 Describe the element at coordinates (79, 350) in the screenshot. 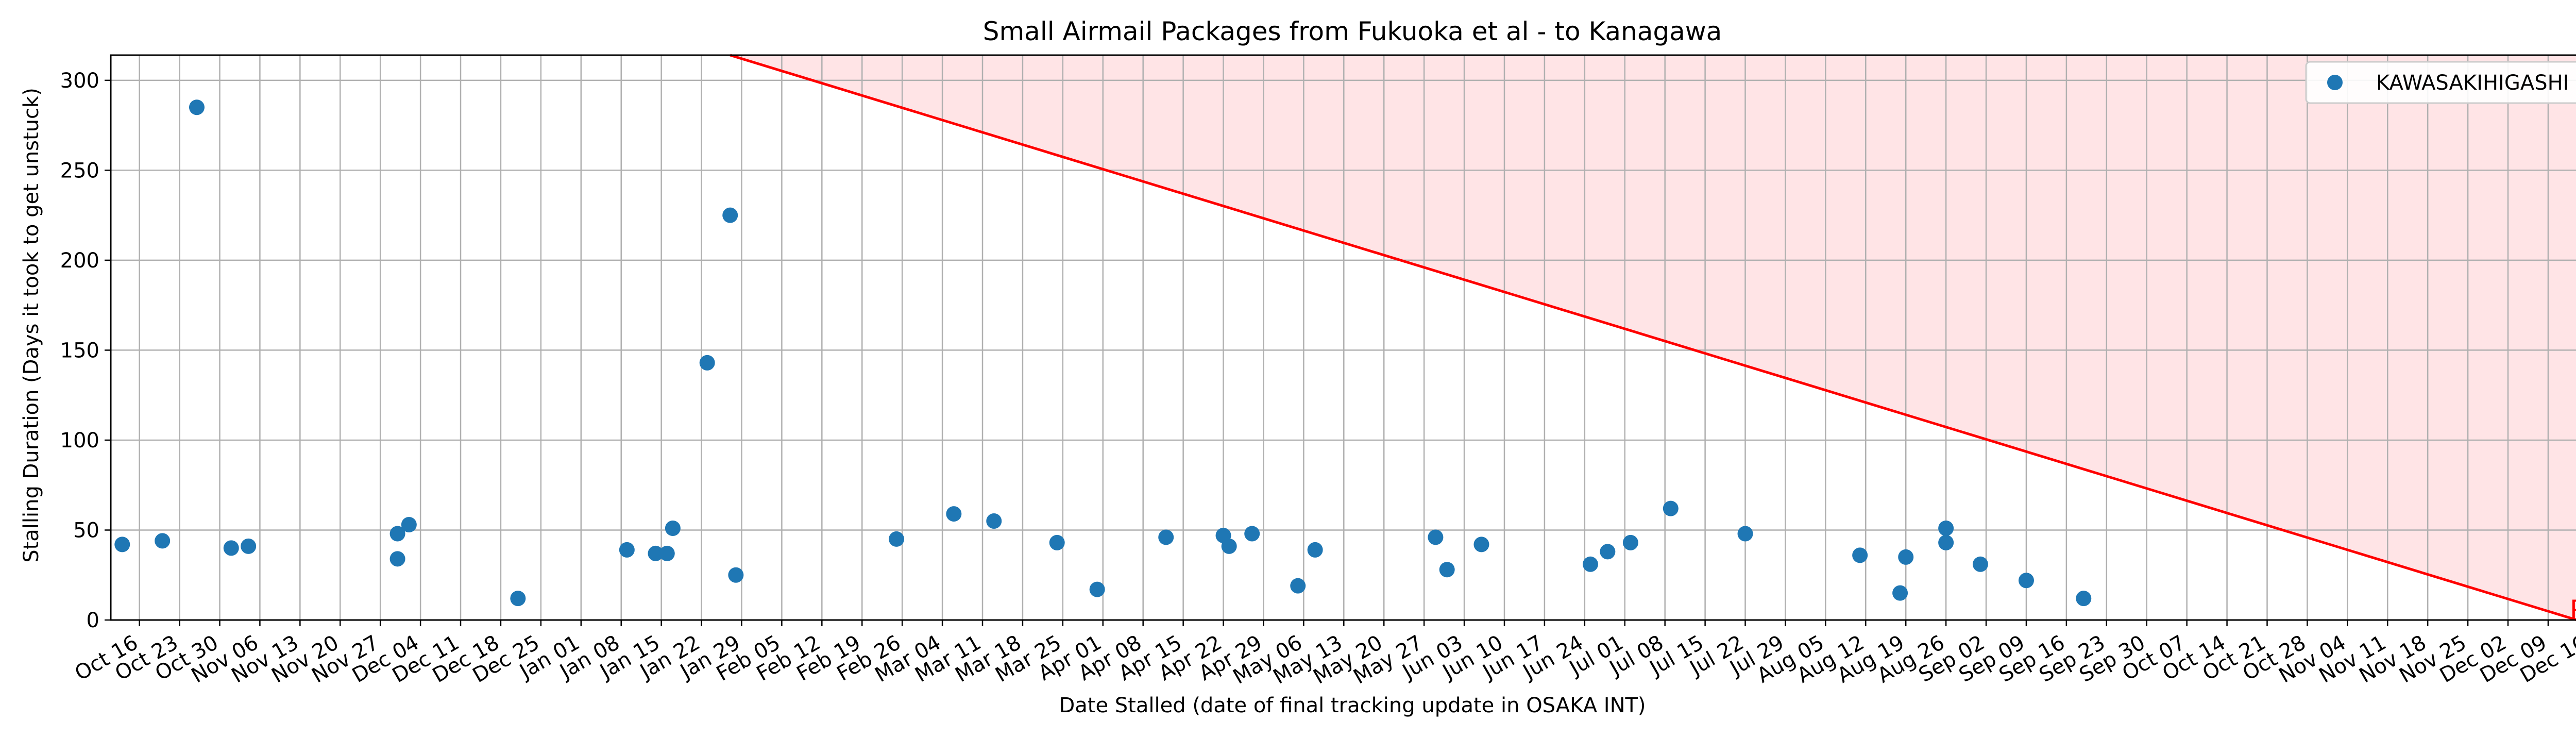

I see `y-tick-label: 150` at that location.